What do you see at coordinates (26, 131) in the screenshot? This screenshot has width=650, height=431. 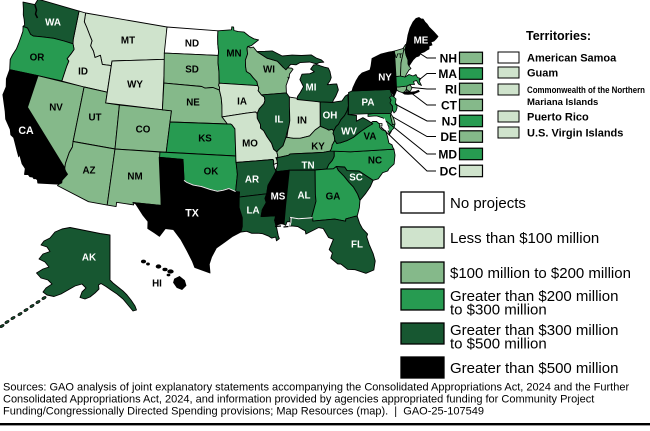 I see `svg-text: CA` at bounding box center [26, 131].